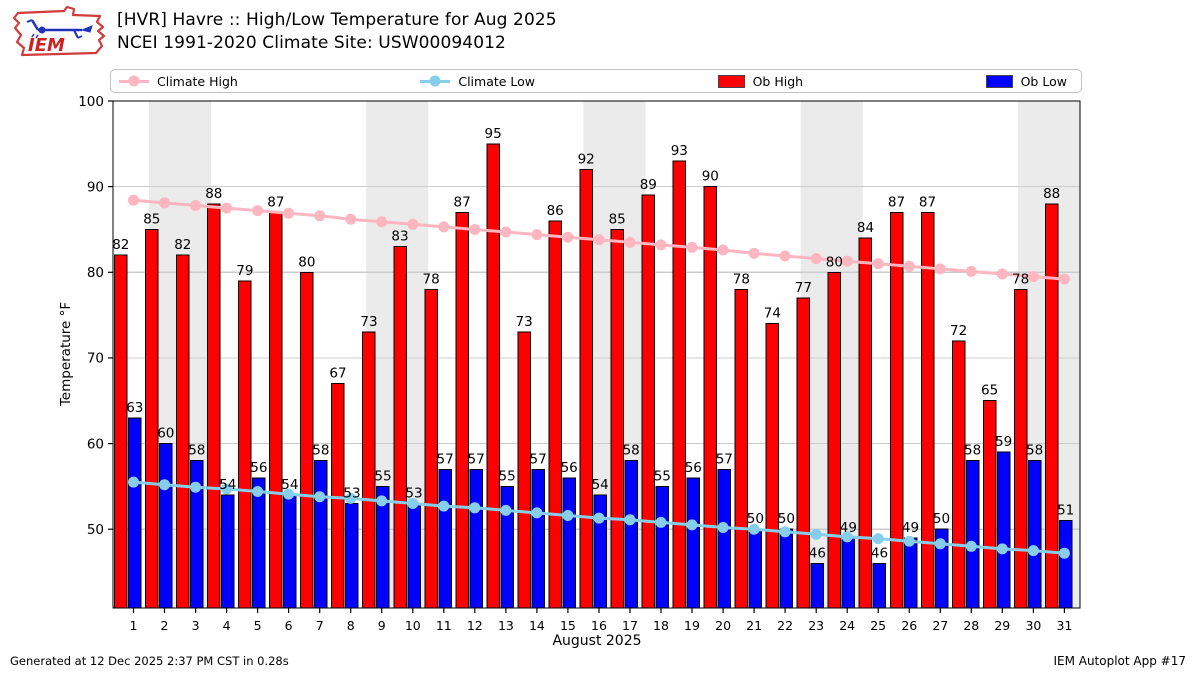 Image resolution: width=1200 pixels, height=675 pixels. Describe the element at coordinates (134, 408) in the screenshot. I see `ob-low-value-label: 63` at that location.